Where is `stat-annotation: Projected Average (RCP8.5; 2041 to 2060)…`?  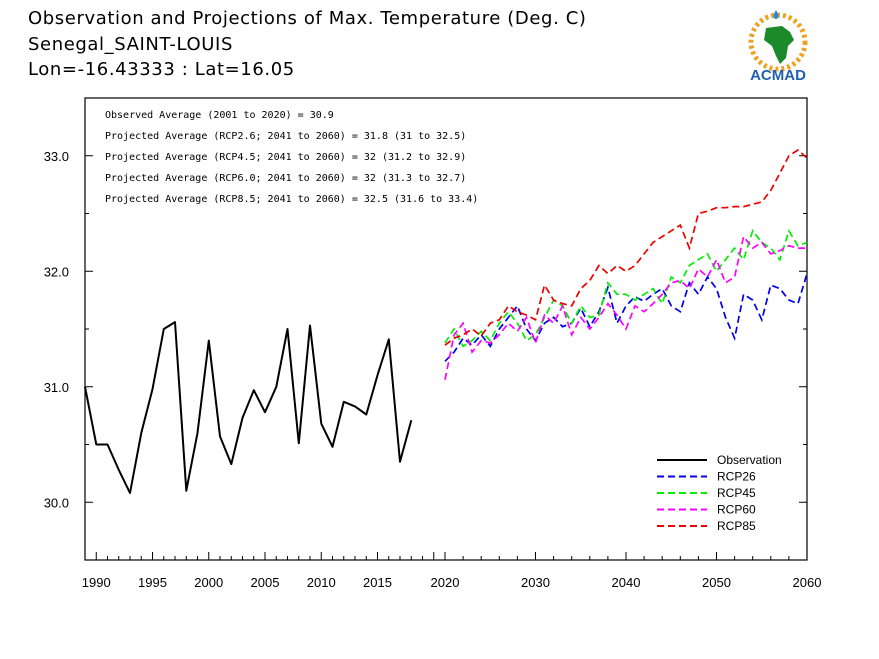 stat-annotation: Projected Average (RCP8.5; 2041 to 2060)… is located at coordinates (291, 199).